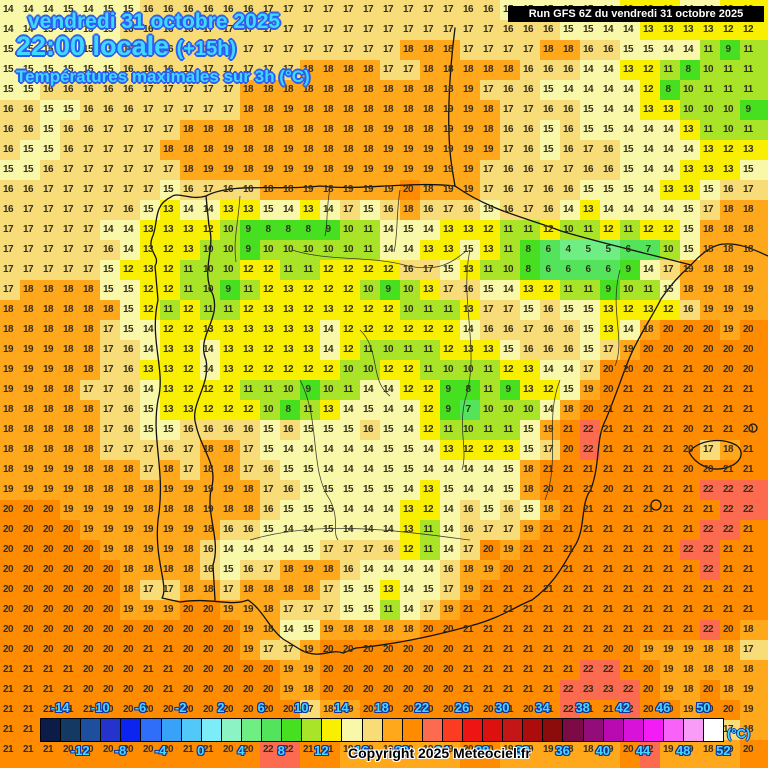 This screenshot has height=768, width=768. I want to click on scale-tick-below: -4, so click(160, 750).